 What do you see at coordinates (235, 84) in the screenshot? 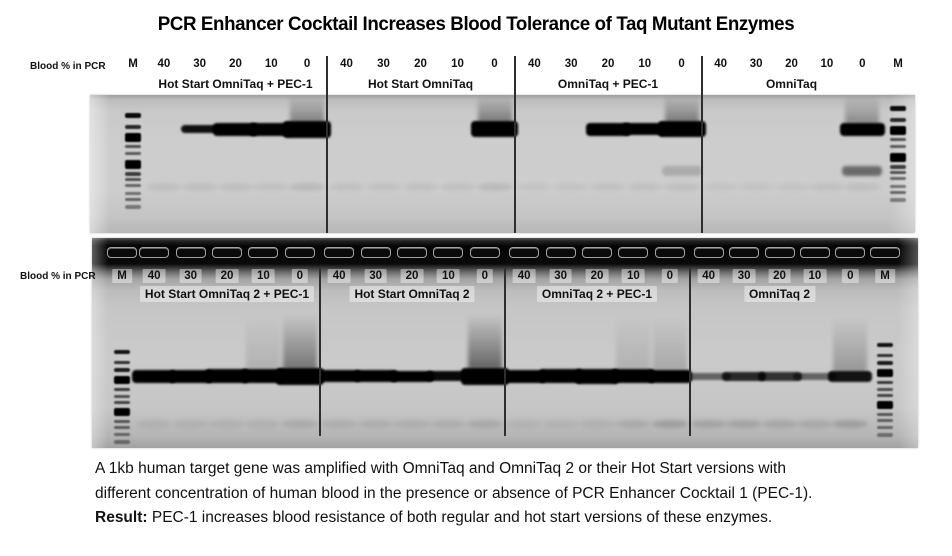
I see `group-label: Hot Start OmniTaq + PEC-1` at bounding box center [235, 84].